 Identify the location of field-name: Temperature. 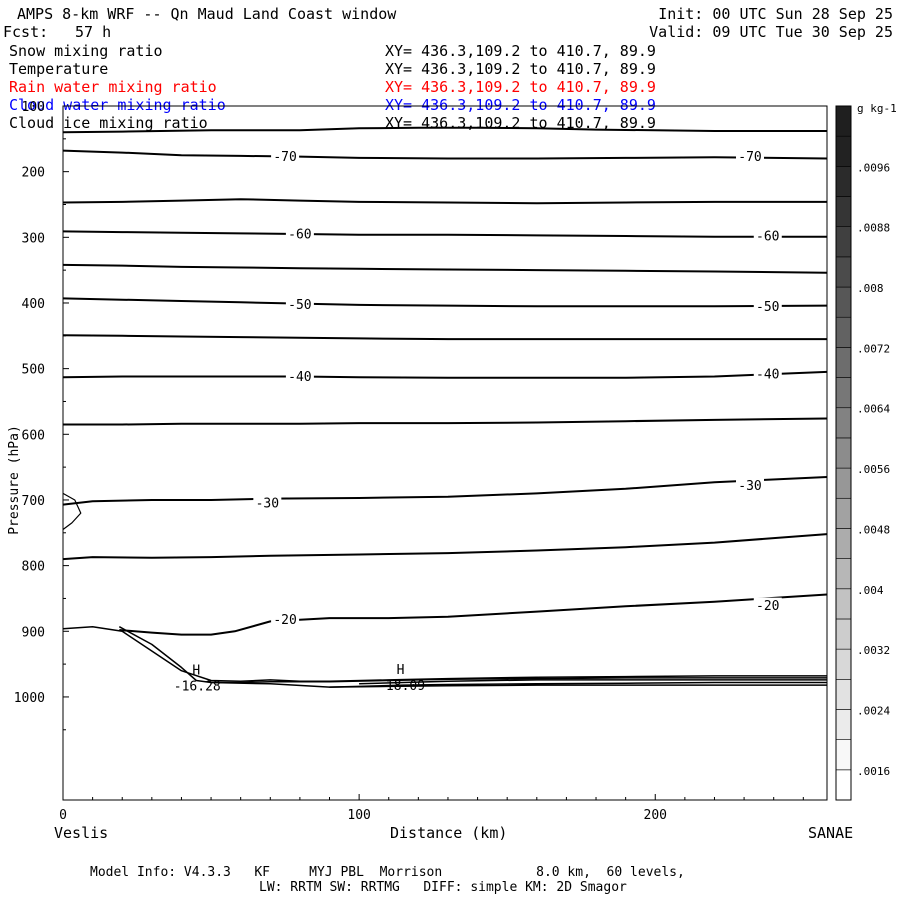
(59, 69).